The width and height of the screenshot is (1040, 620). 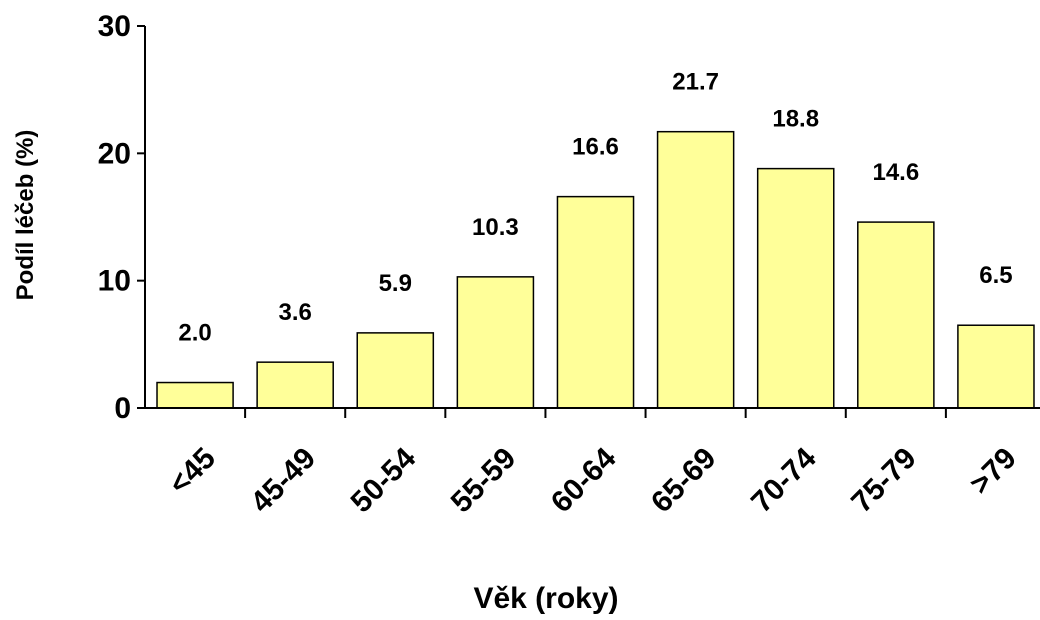 I want to click on x-tick-label: 55-59, so click(x=484, y=481).